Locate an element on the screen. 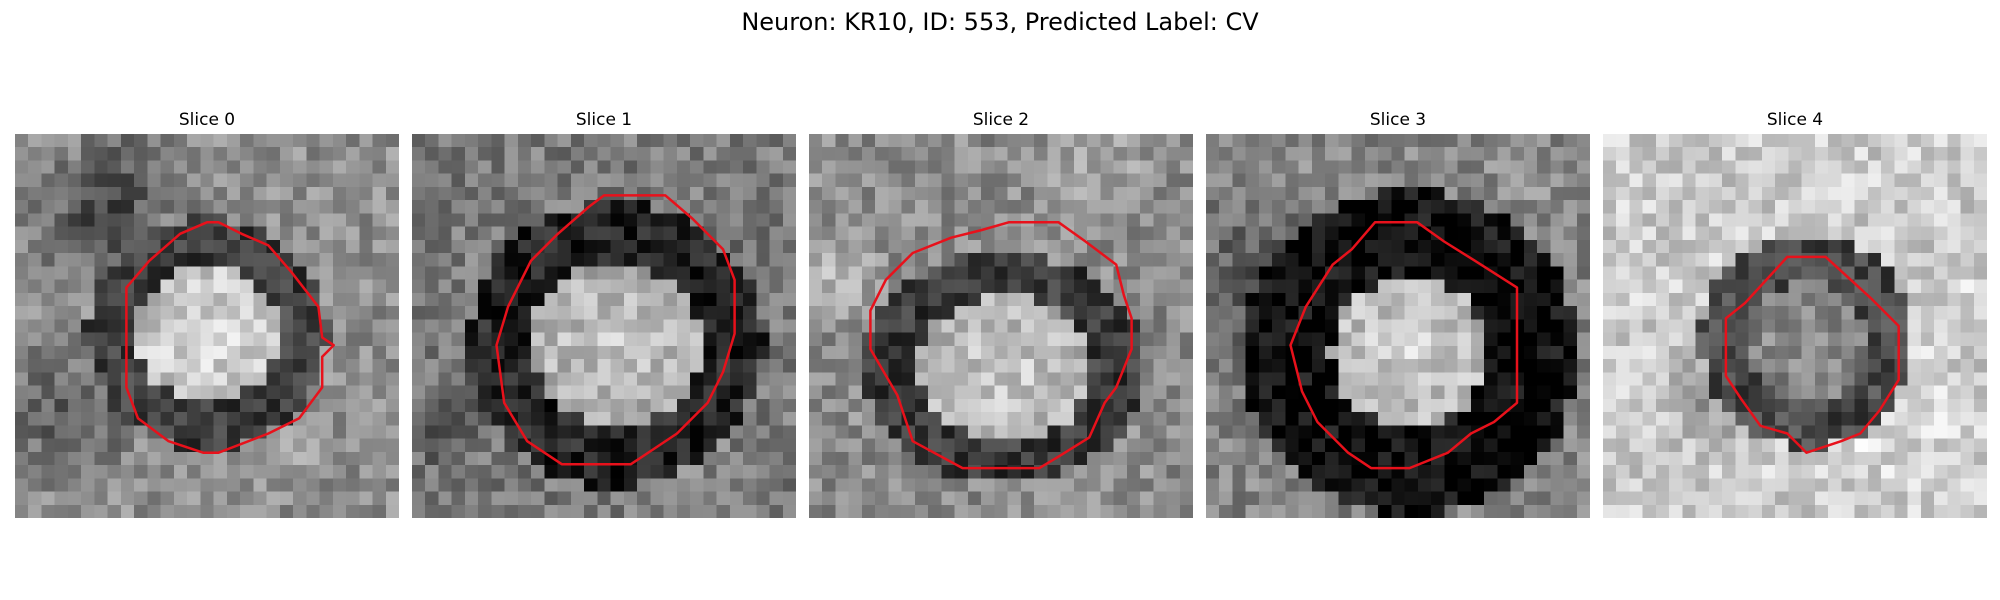  slice-title: Slice 1 is located at coordinates (604, 120).